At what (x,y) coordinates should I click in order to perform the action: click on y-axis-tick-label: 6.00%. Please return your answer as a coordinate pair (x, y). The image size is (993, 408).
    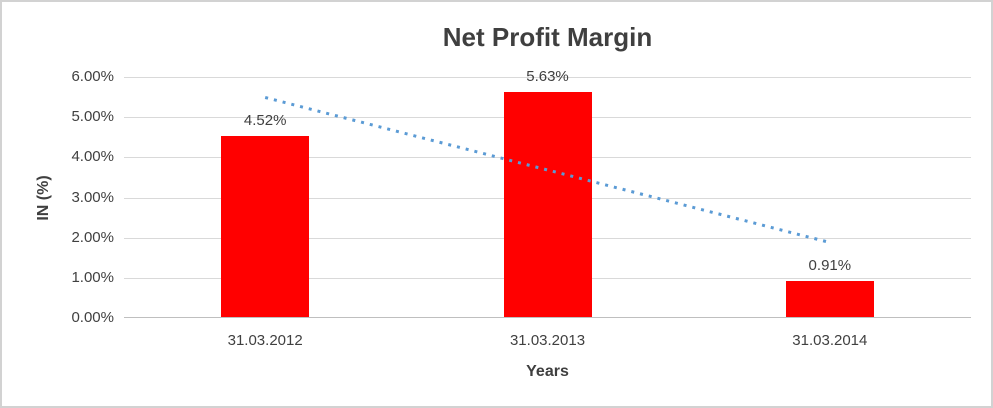
    Looking at the image, I should click on (92, 76).